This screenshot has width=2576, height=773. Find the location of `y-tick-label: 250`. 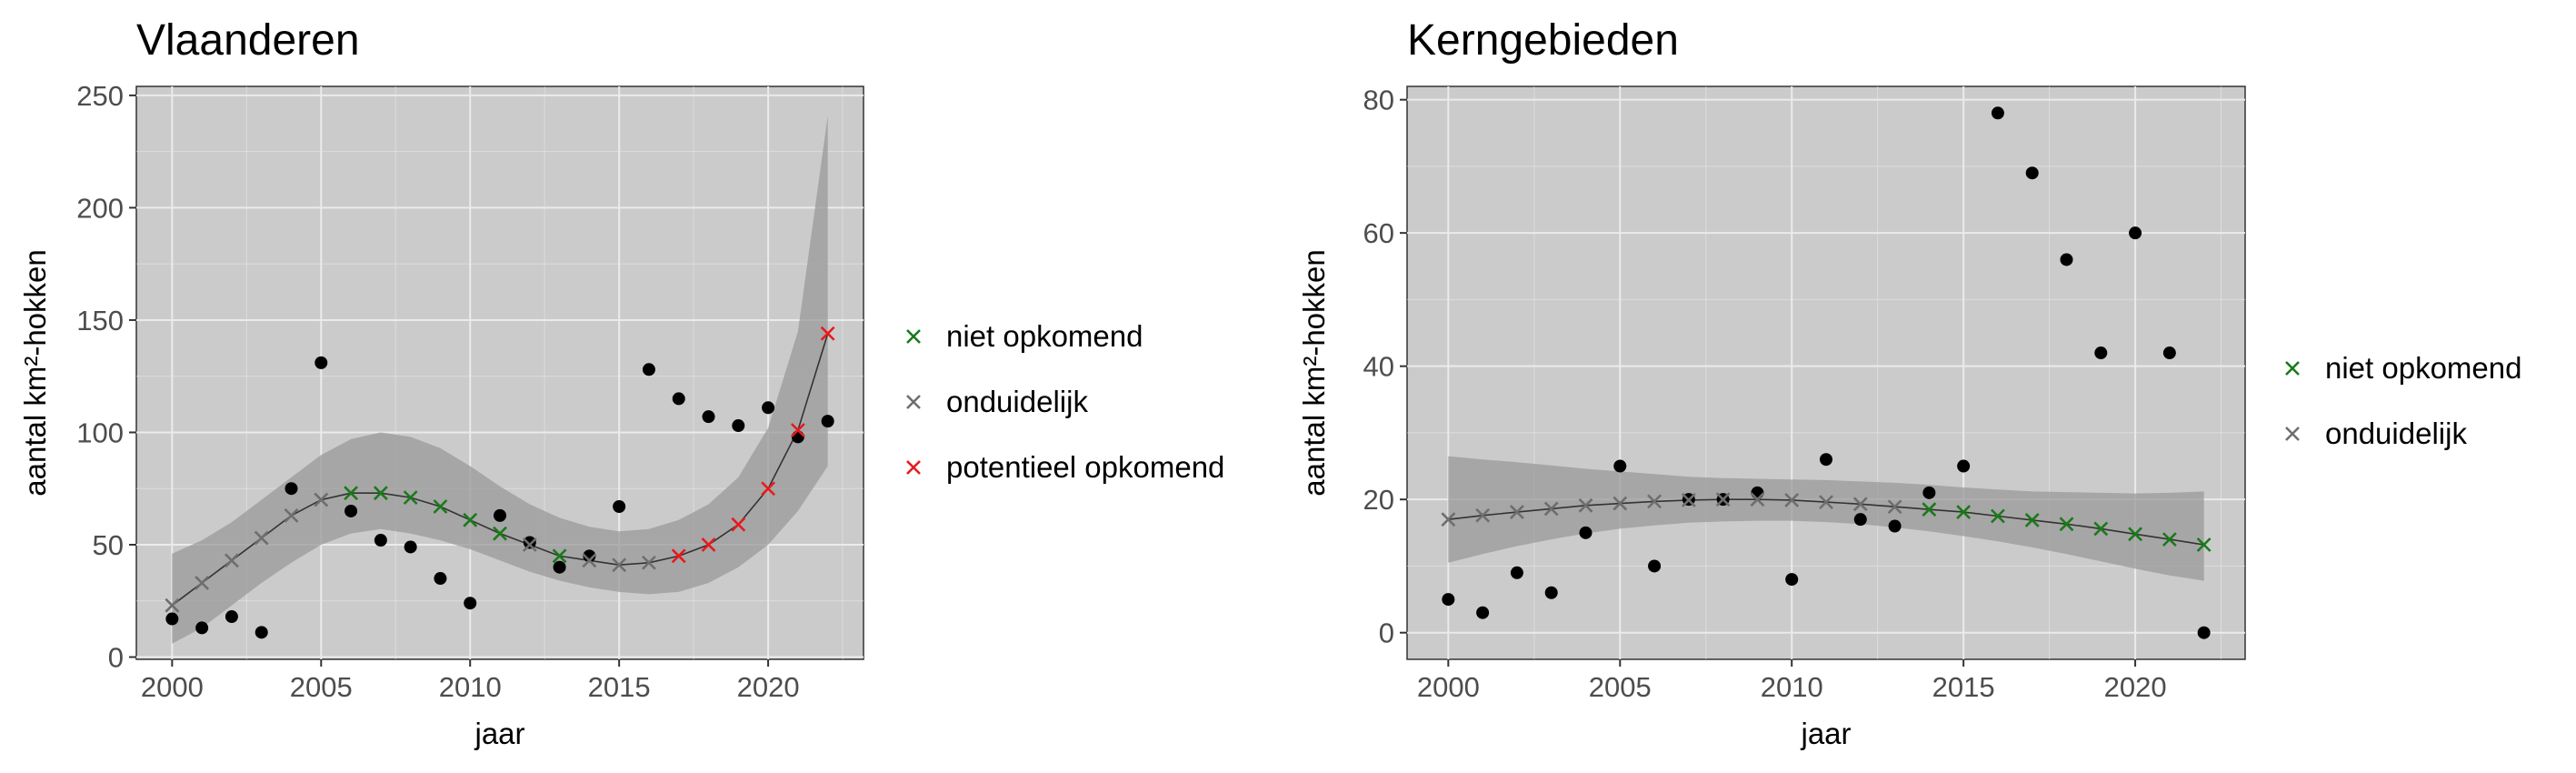

y-tick-label: 250 is located at coordinates (100, 96).